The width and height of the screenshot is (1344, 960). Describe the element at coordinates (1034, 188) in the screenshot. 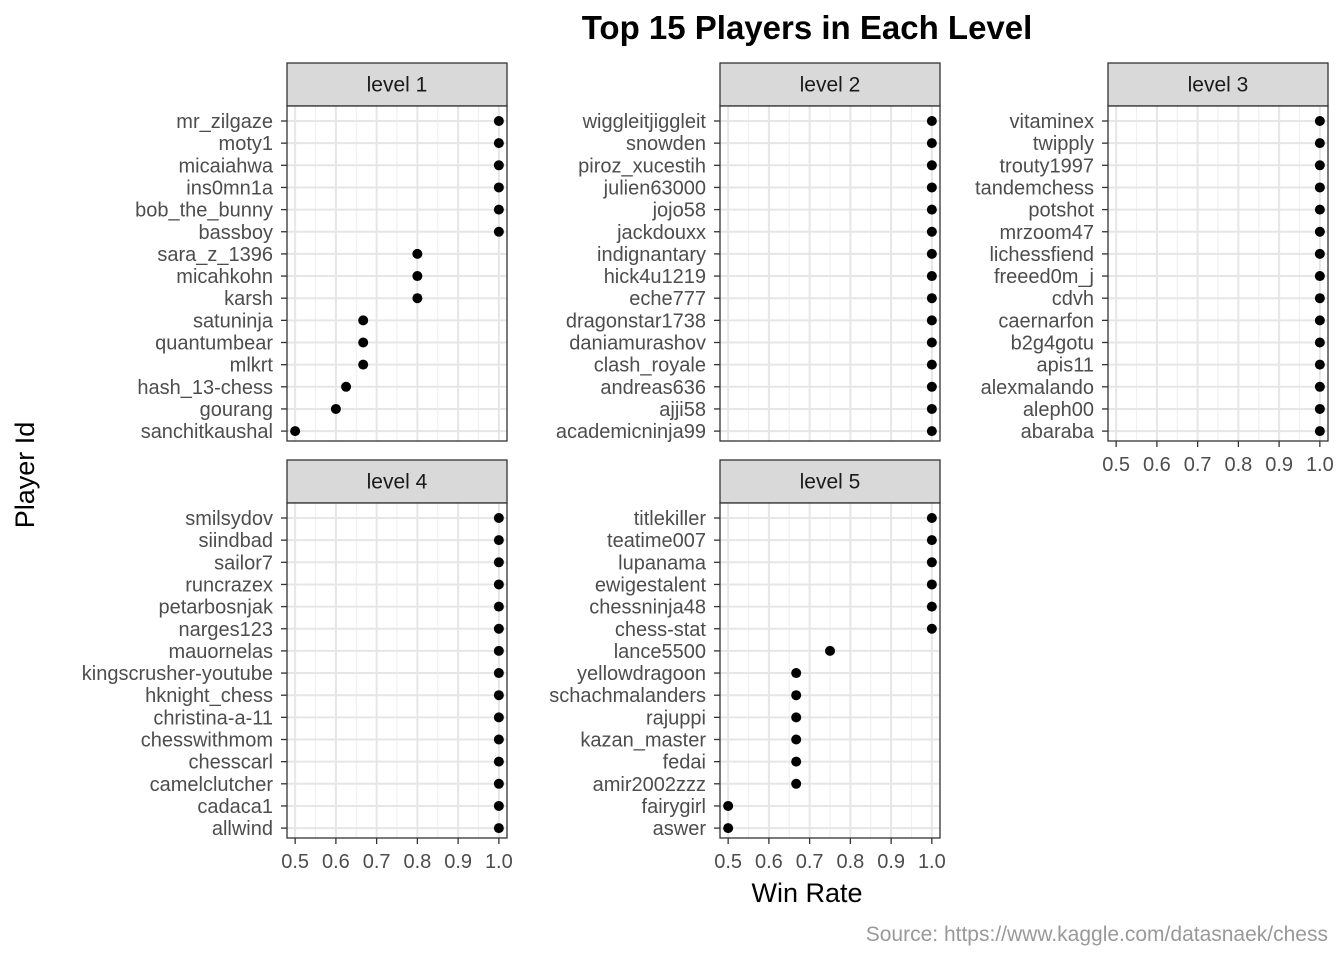

I see `player-label: tandemchess` at that location.